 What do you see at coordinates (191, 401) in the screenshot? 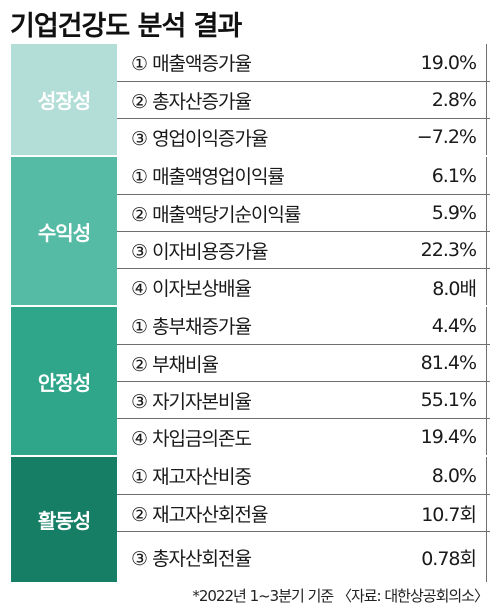
I see `row-label: ③ 자기자본비율` at bounding box center [191, 401].